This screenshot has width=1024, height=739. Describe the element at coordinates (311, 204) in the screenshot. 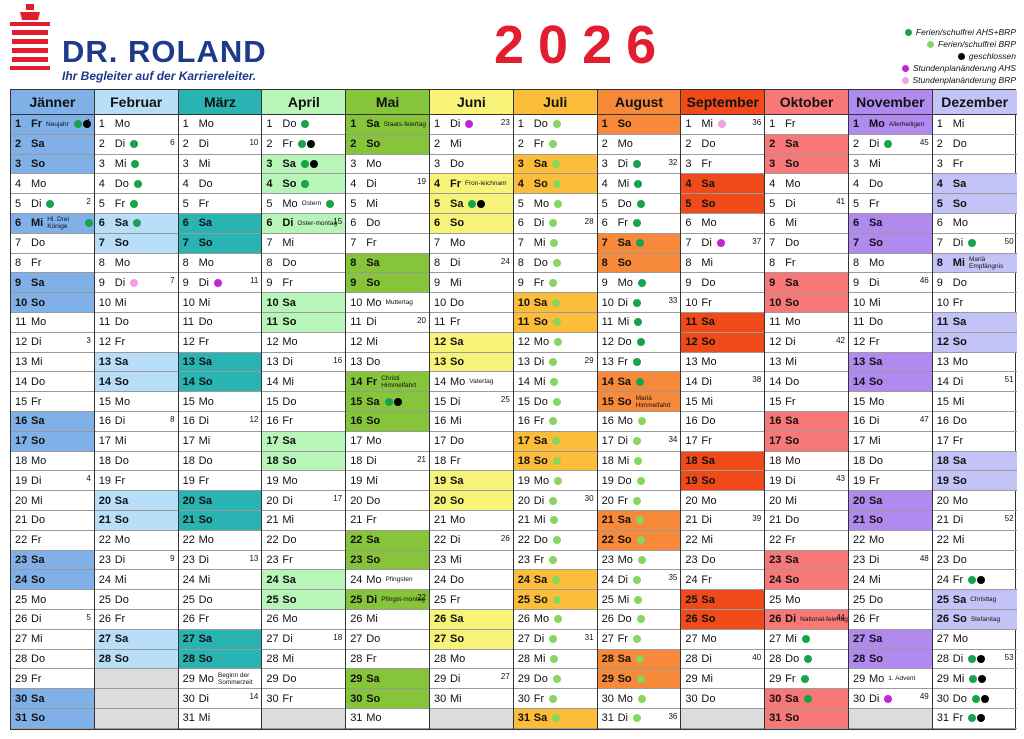

I see `holiday-label: Ostern` at that location.